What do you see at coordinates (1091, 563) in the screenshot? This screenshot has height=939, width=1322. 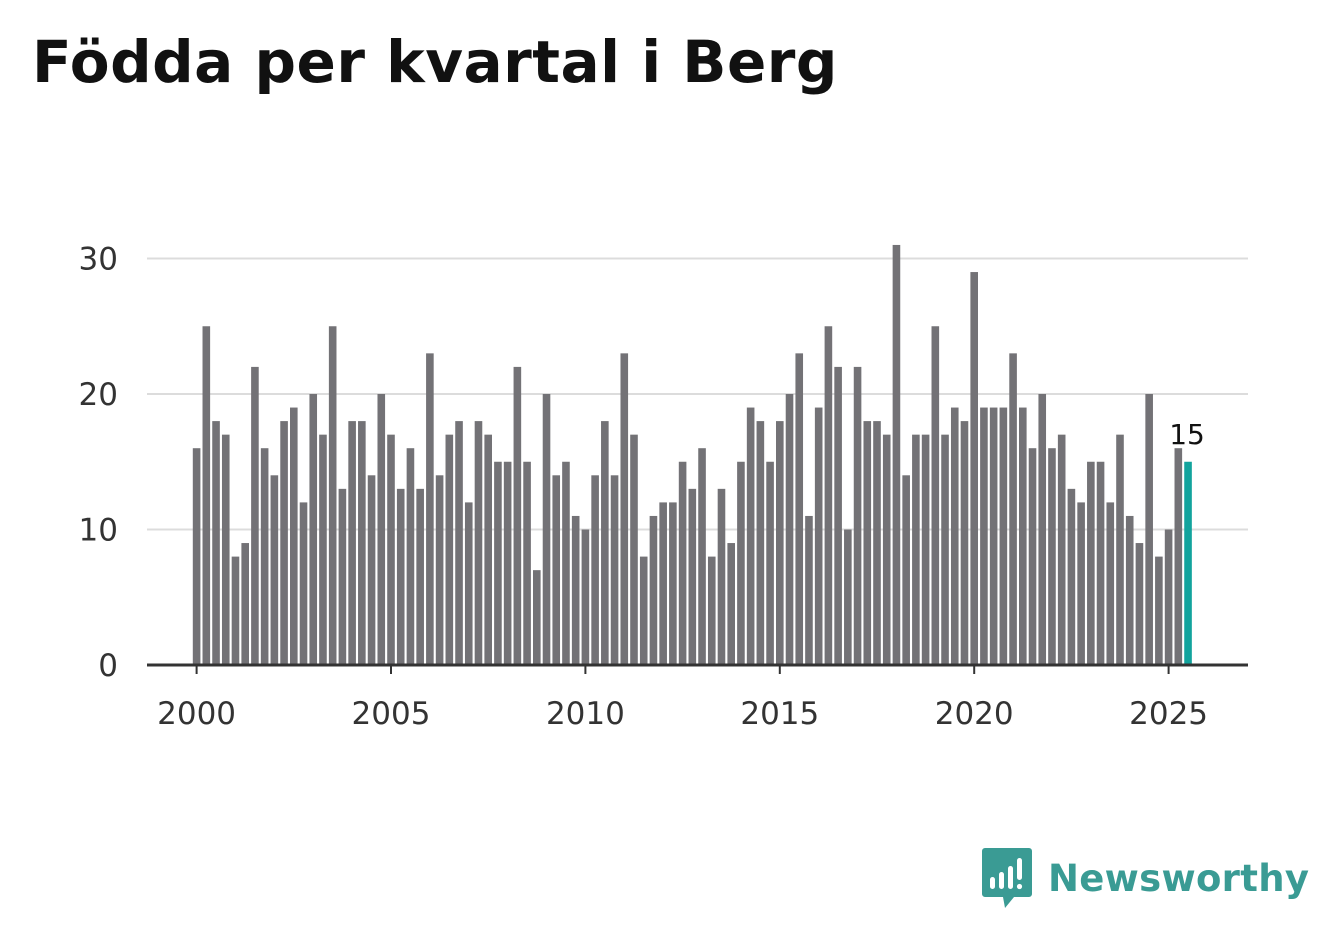 I see `bar-2023-q1` at bounding box center [1091, 563].